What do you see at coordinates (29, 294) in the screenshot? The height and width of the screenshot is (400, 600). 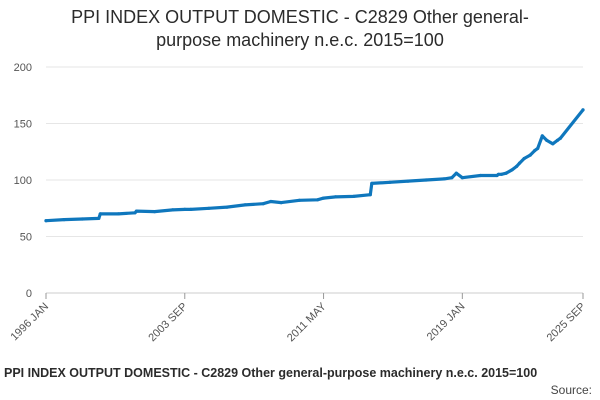 I see `y-tick-label: 0` at bounding box center [29, 294].